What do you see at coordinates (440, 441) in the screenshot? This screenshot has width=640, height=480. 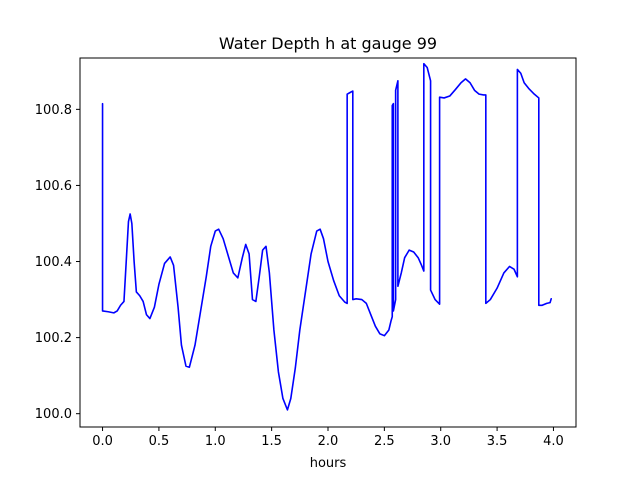 I see `x-tick-label: 3.0` at bounding box center [440, 441].